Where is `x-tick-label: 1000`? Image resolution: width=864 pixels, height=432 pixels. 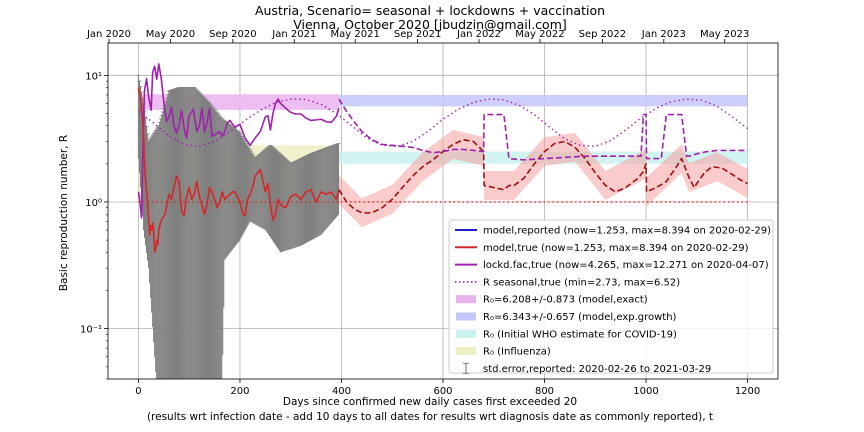 x-tick-label: 1000 is located at coordinates (645, 391).